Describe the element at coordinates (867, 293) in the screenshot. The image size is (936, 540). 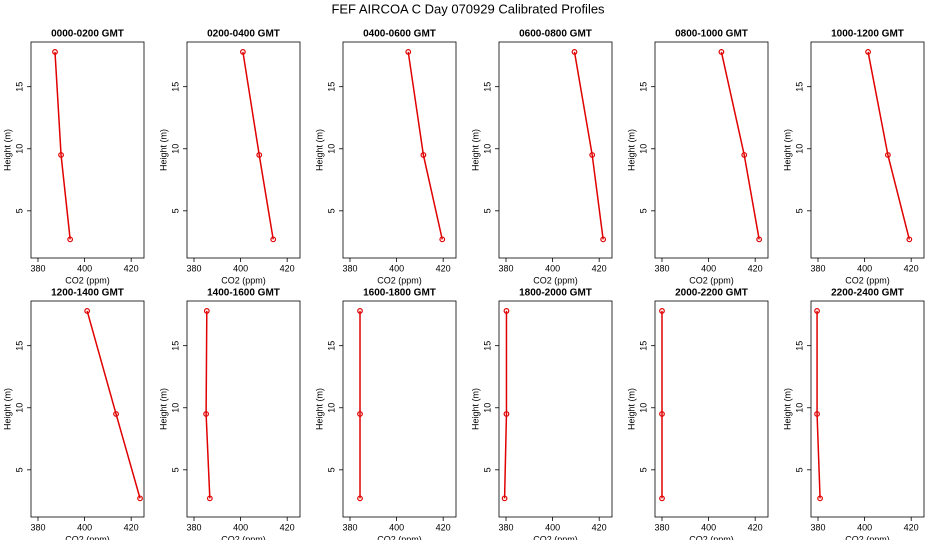
I see `panel-title: 2200-2400 GMT` at that location.